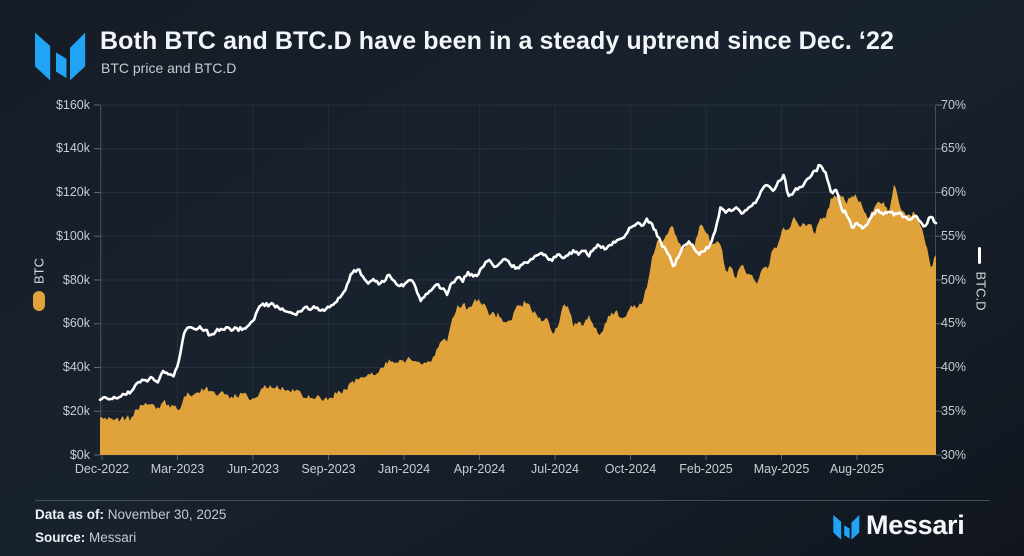  What do you see at coordinates (555, 469) in the screenshot?
I see `x-axis-tick-label: Jul-2024` at bounding box center [555, 469].